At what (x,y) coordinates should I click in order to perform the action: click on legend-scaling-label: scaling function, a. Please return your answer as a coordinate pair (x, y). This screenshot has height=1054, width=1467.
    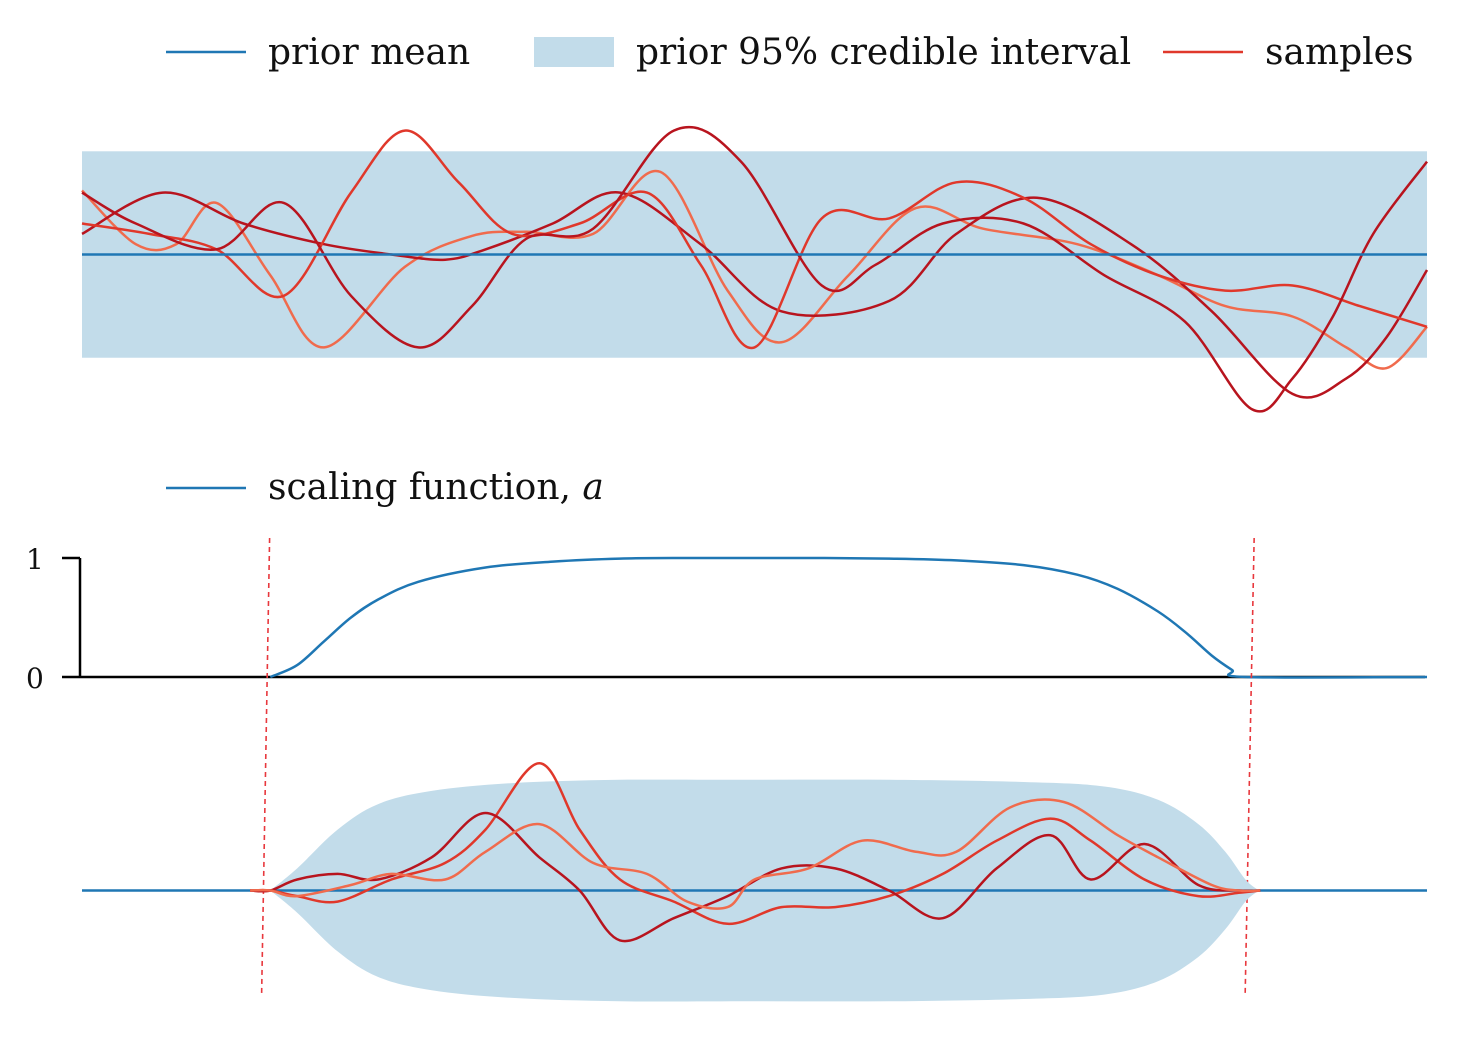
    Looking at the image, I should click on (436, 487).